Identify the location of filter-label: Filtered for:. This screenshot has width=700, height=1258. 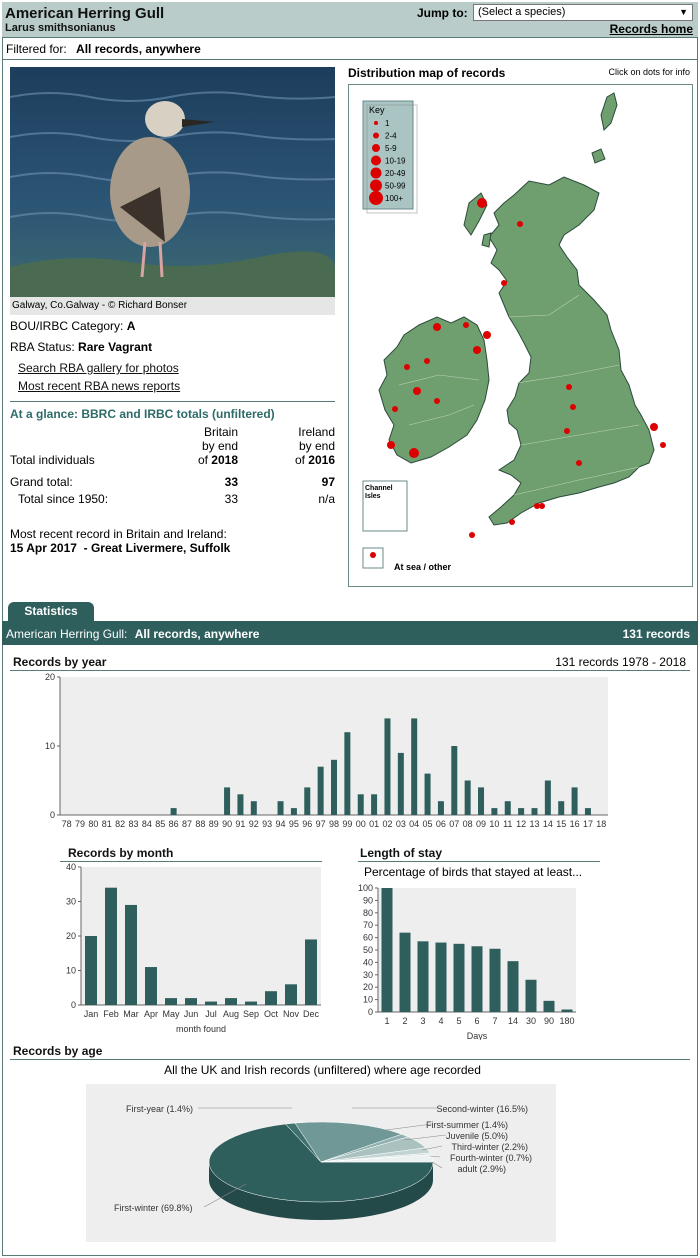
(36, 49).